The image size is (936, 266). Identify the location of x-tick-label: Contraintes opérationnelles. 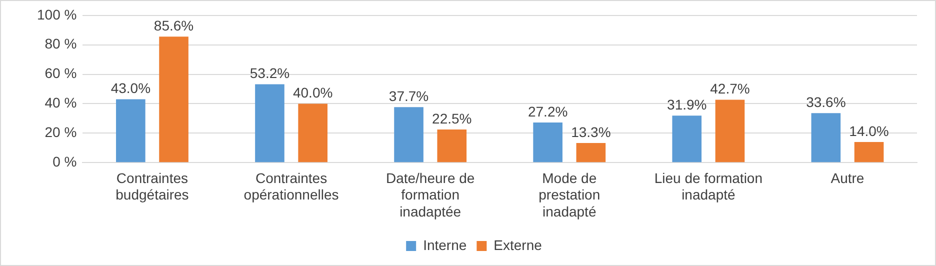
(291, 186).